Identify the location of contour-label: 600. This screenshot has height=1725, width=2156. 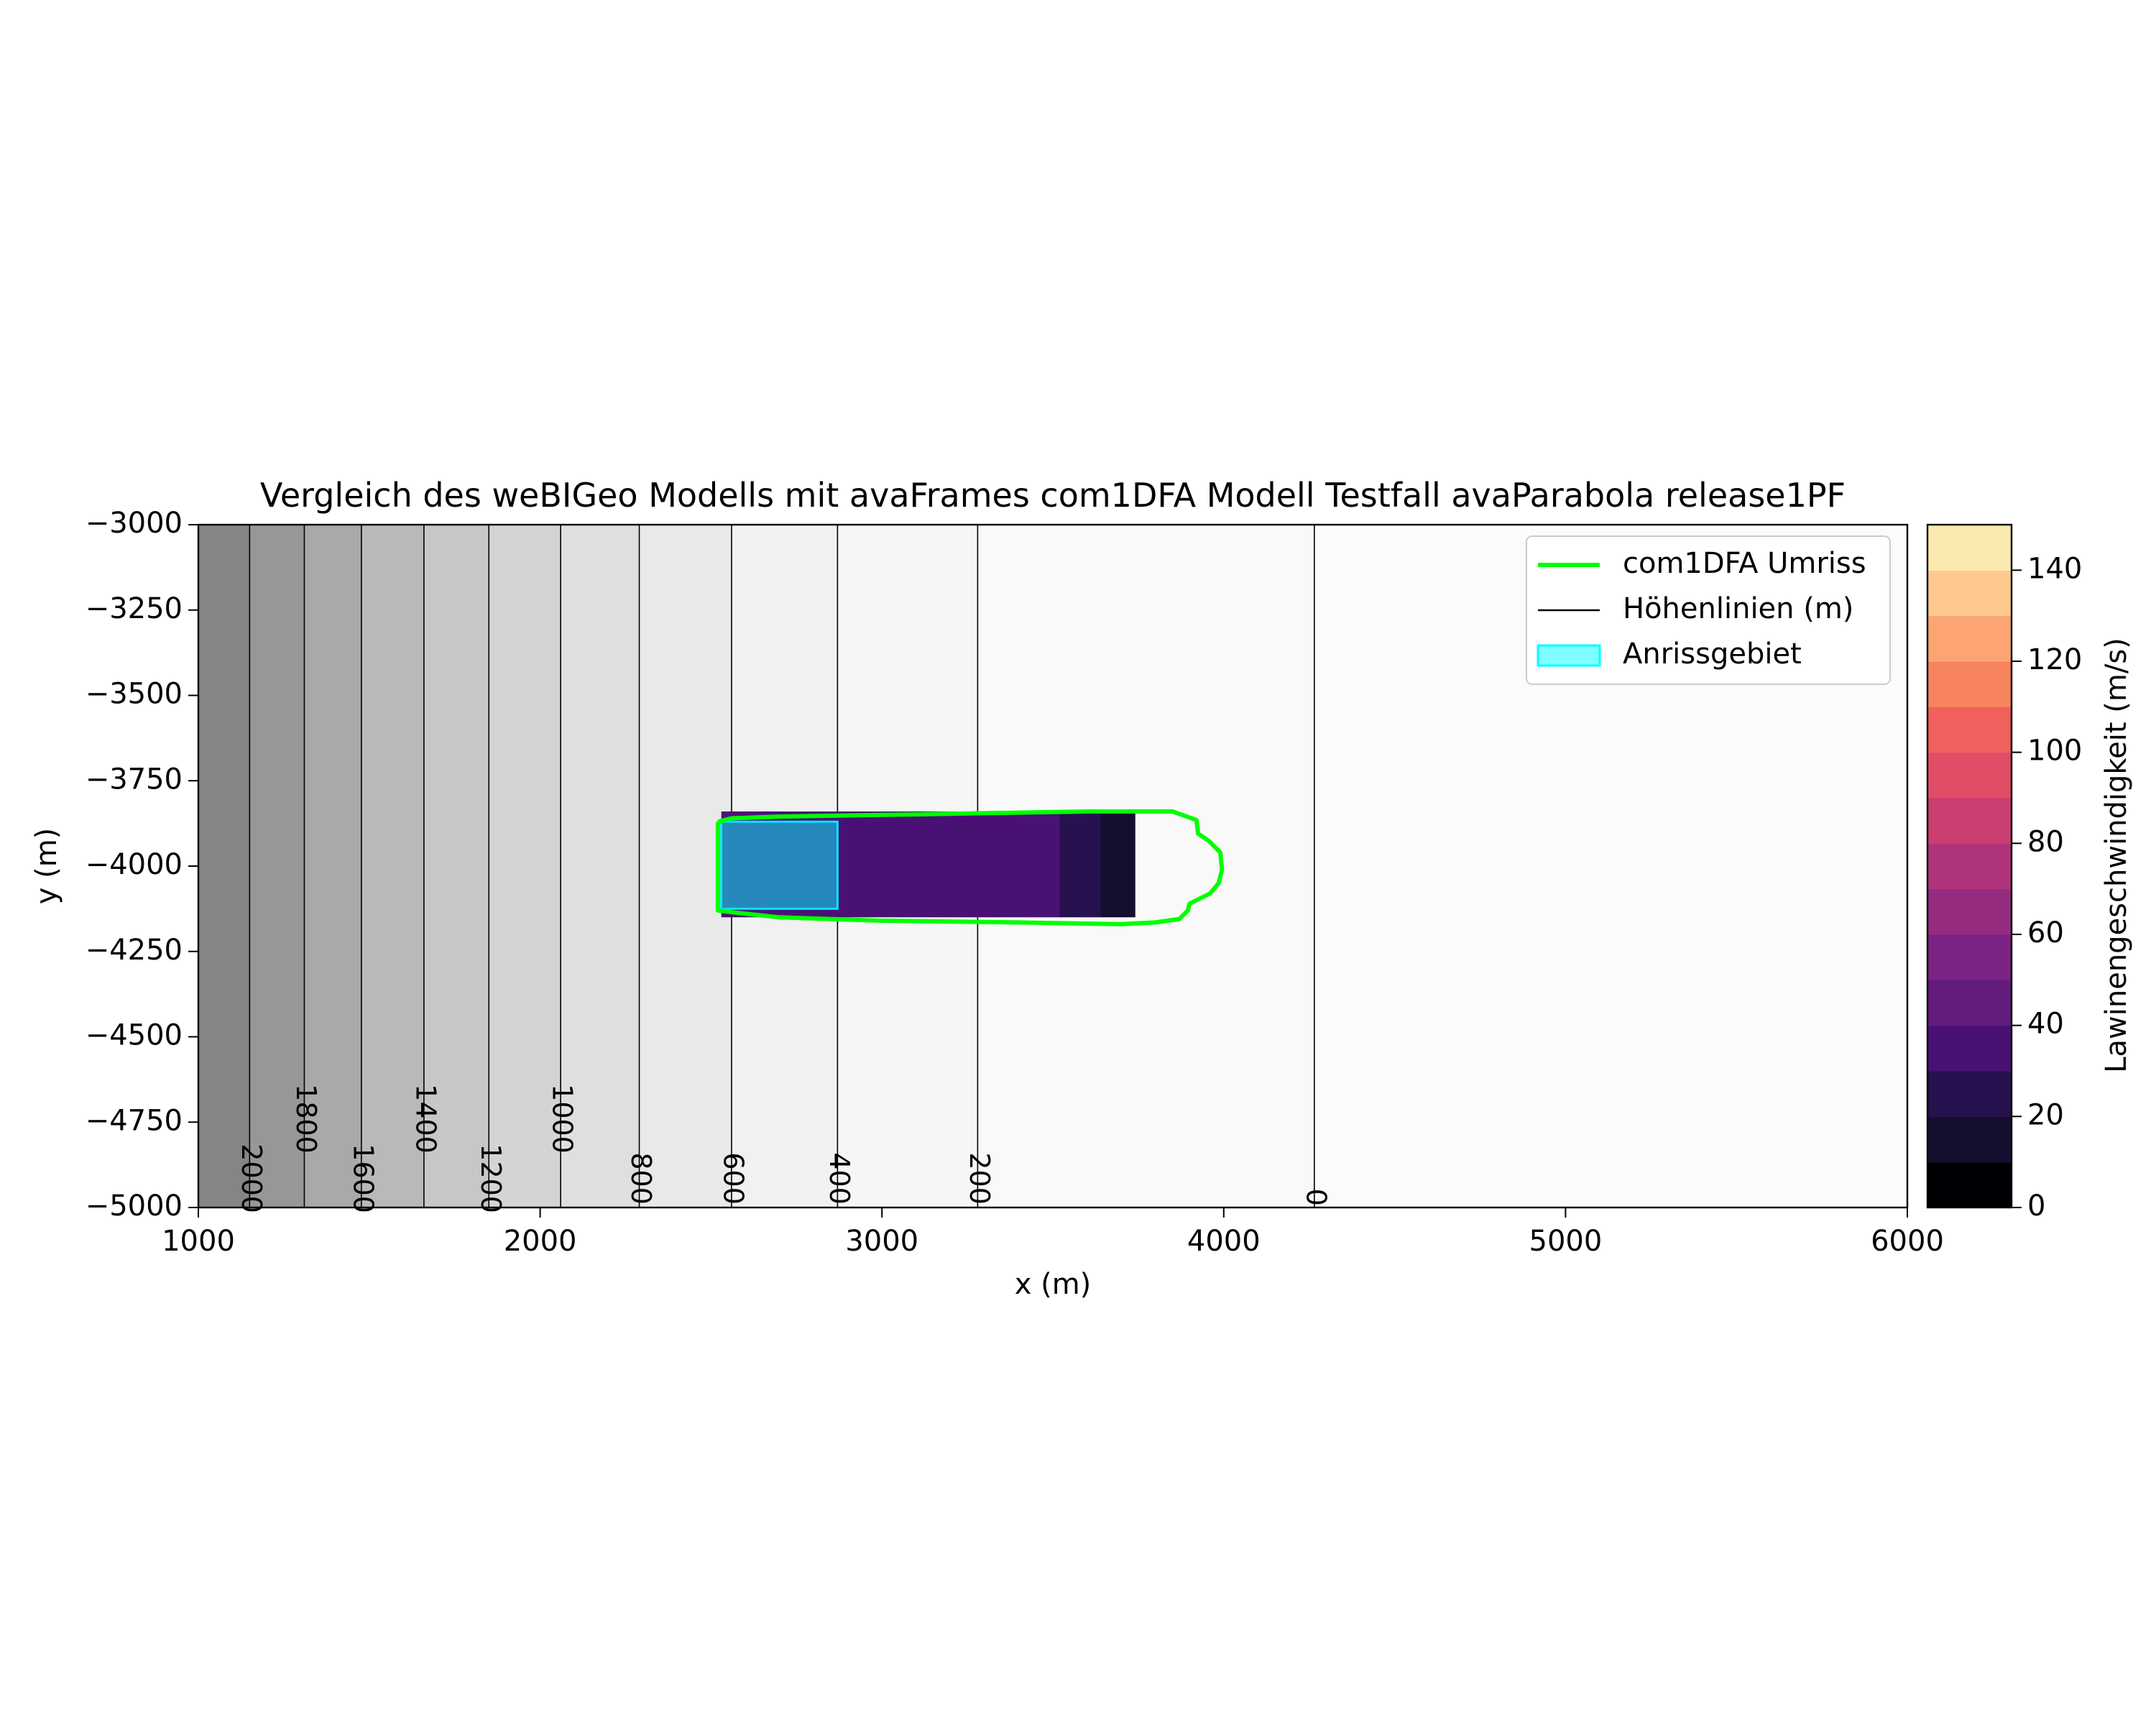
(733, 1178).